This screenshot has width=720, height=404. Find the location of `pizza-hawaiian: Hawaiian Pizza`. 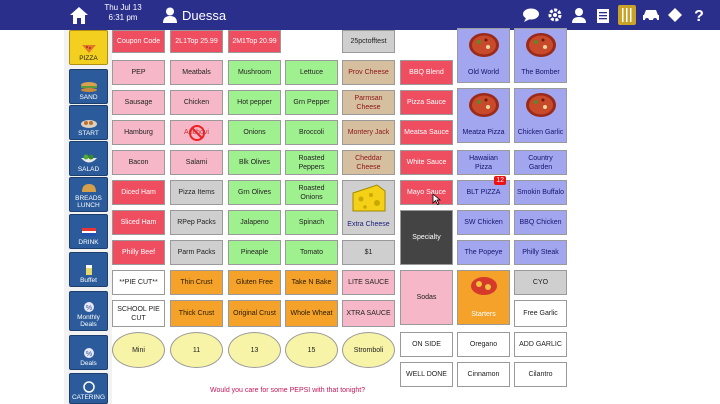

pizza-hawaiian: Hawaiian Pizza is located at coordinates (483, 162).